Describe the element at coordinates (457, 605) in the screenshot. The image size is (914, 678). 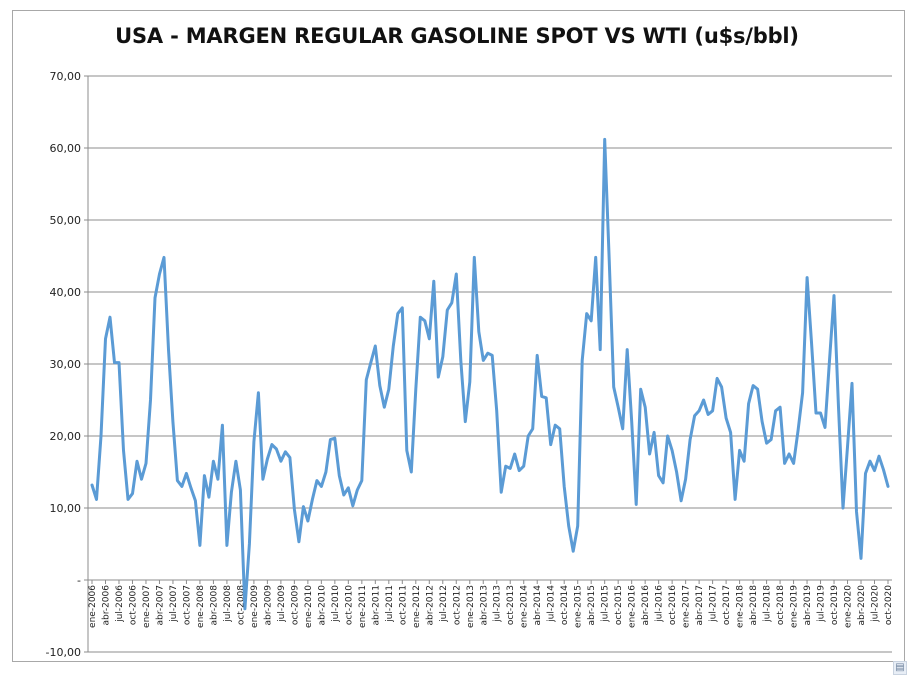
I see `x-tick-label: oct-2012` at that location.